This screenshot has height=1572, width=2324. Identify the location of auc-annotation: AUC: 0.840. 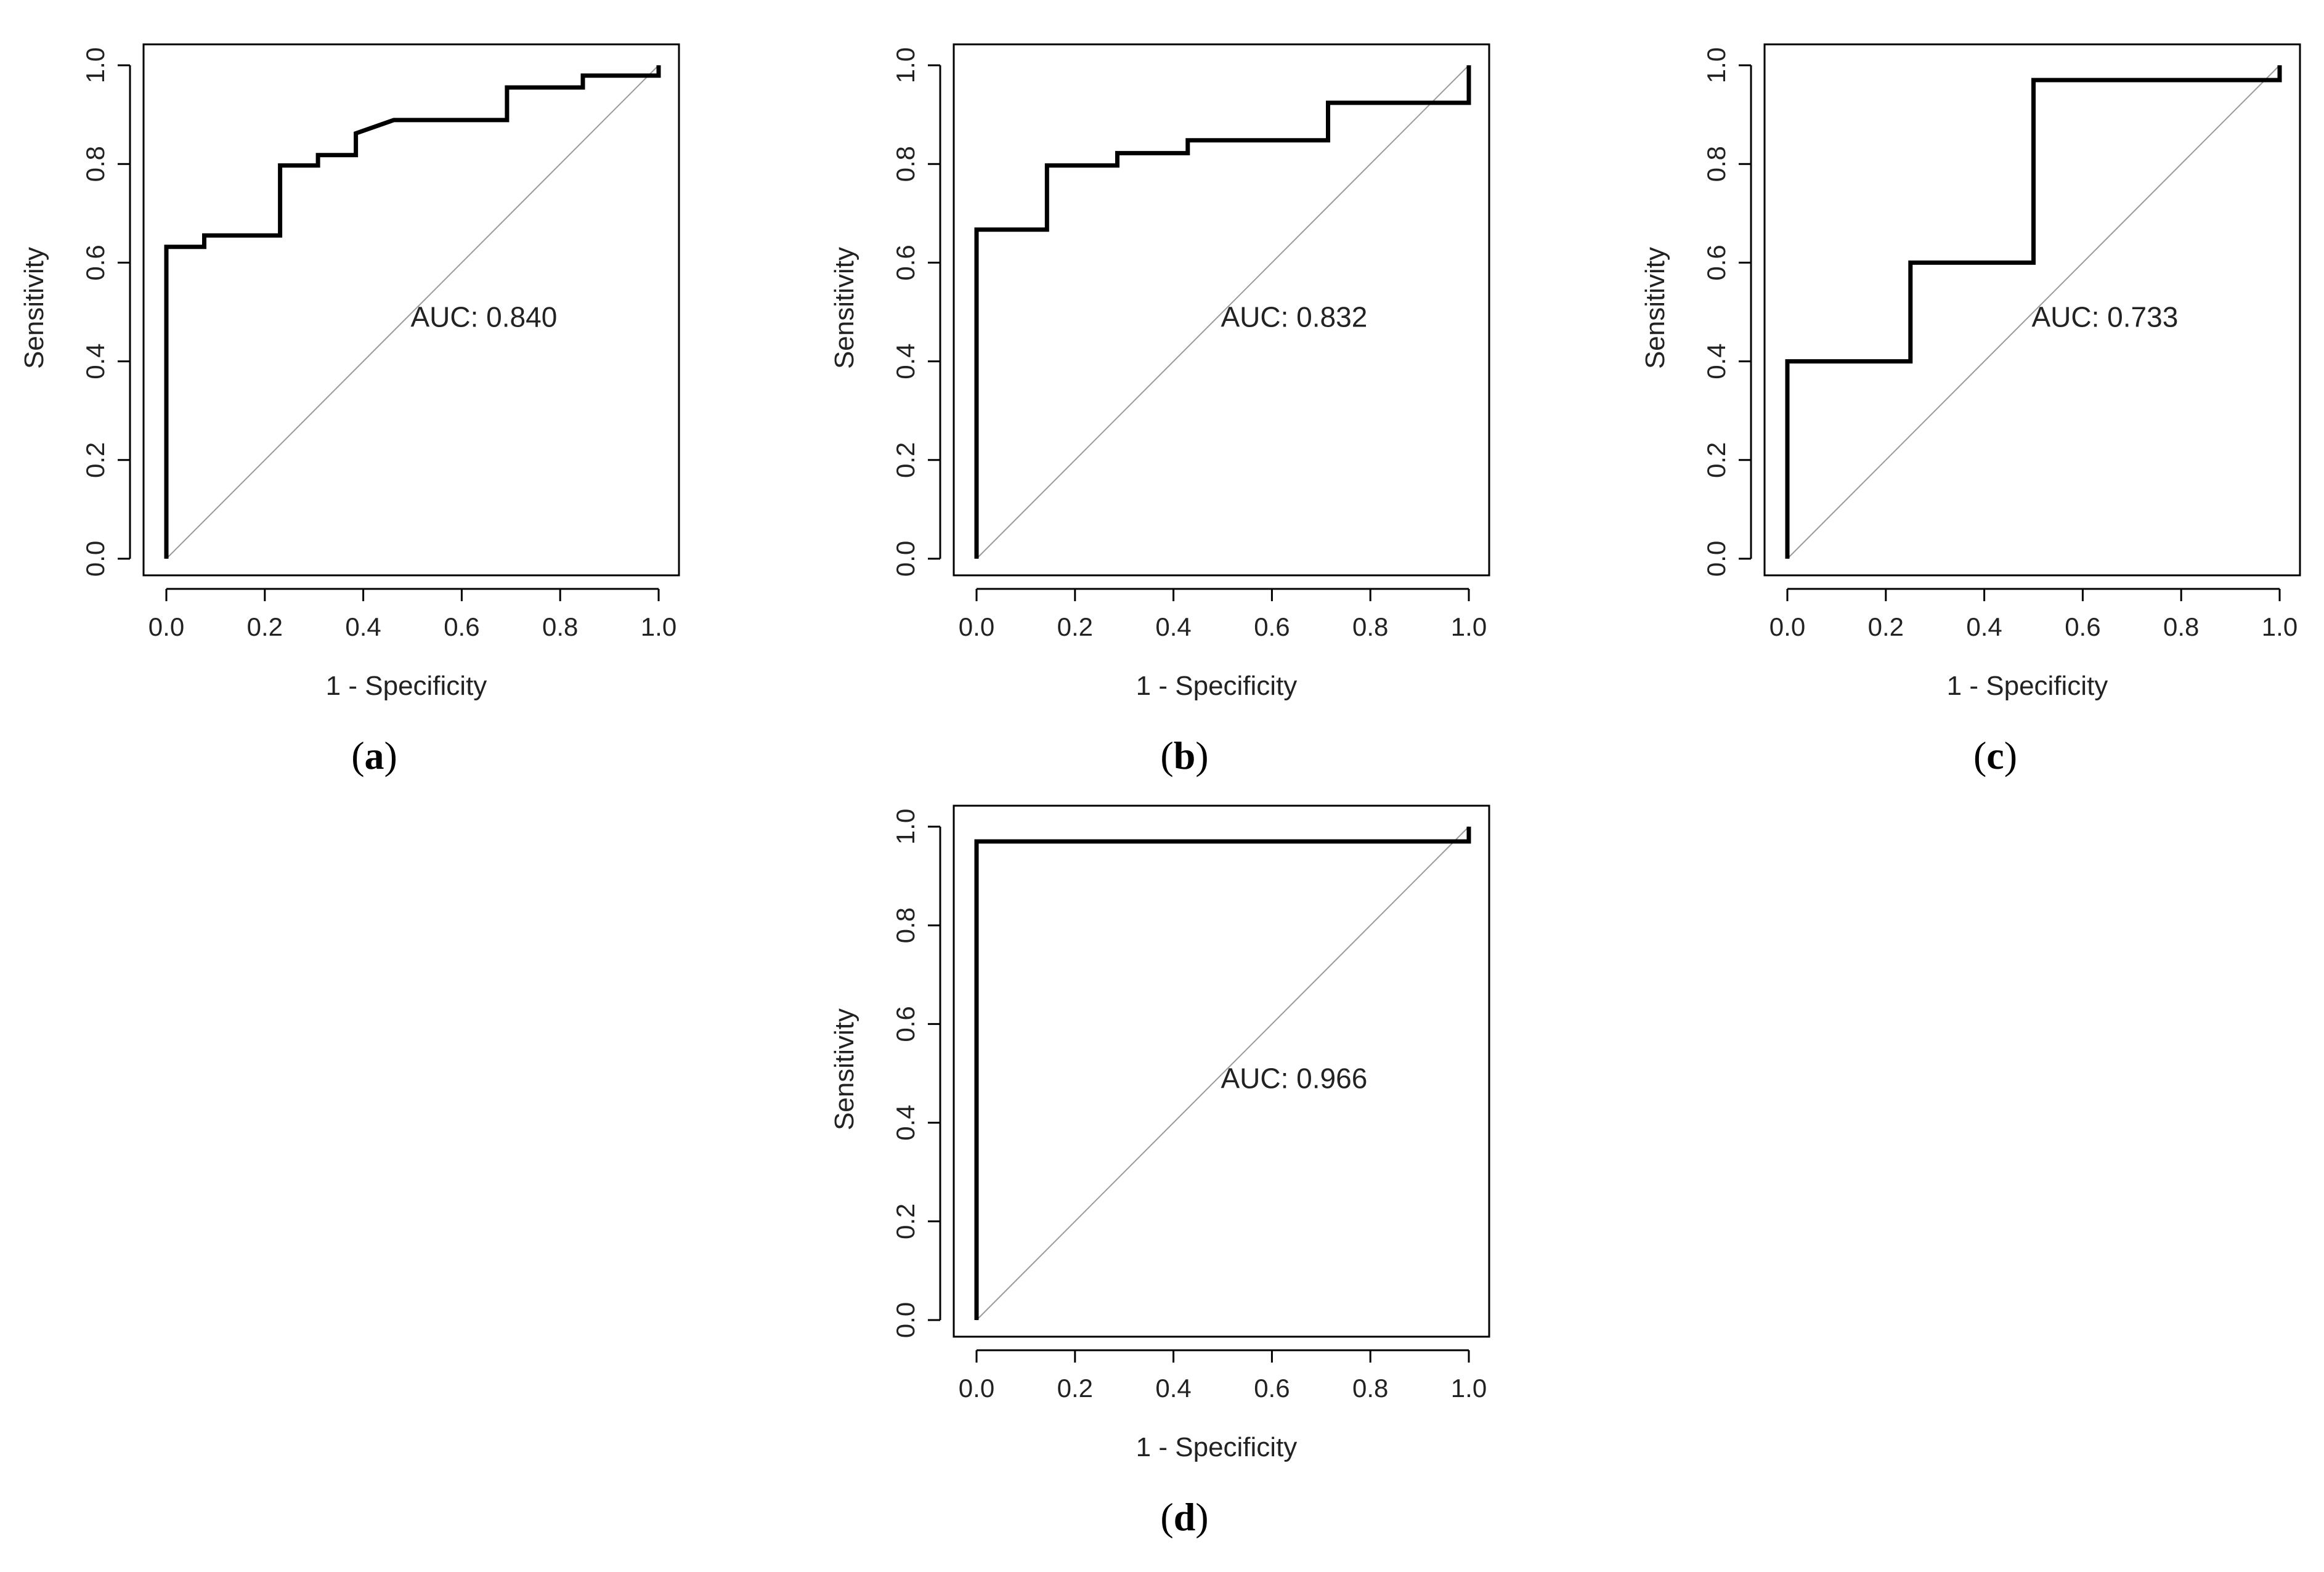
(484, 317).